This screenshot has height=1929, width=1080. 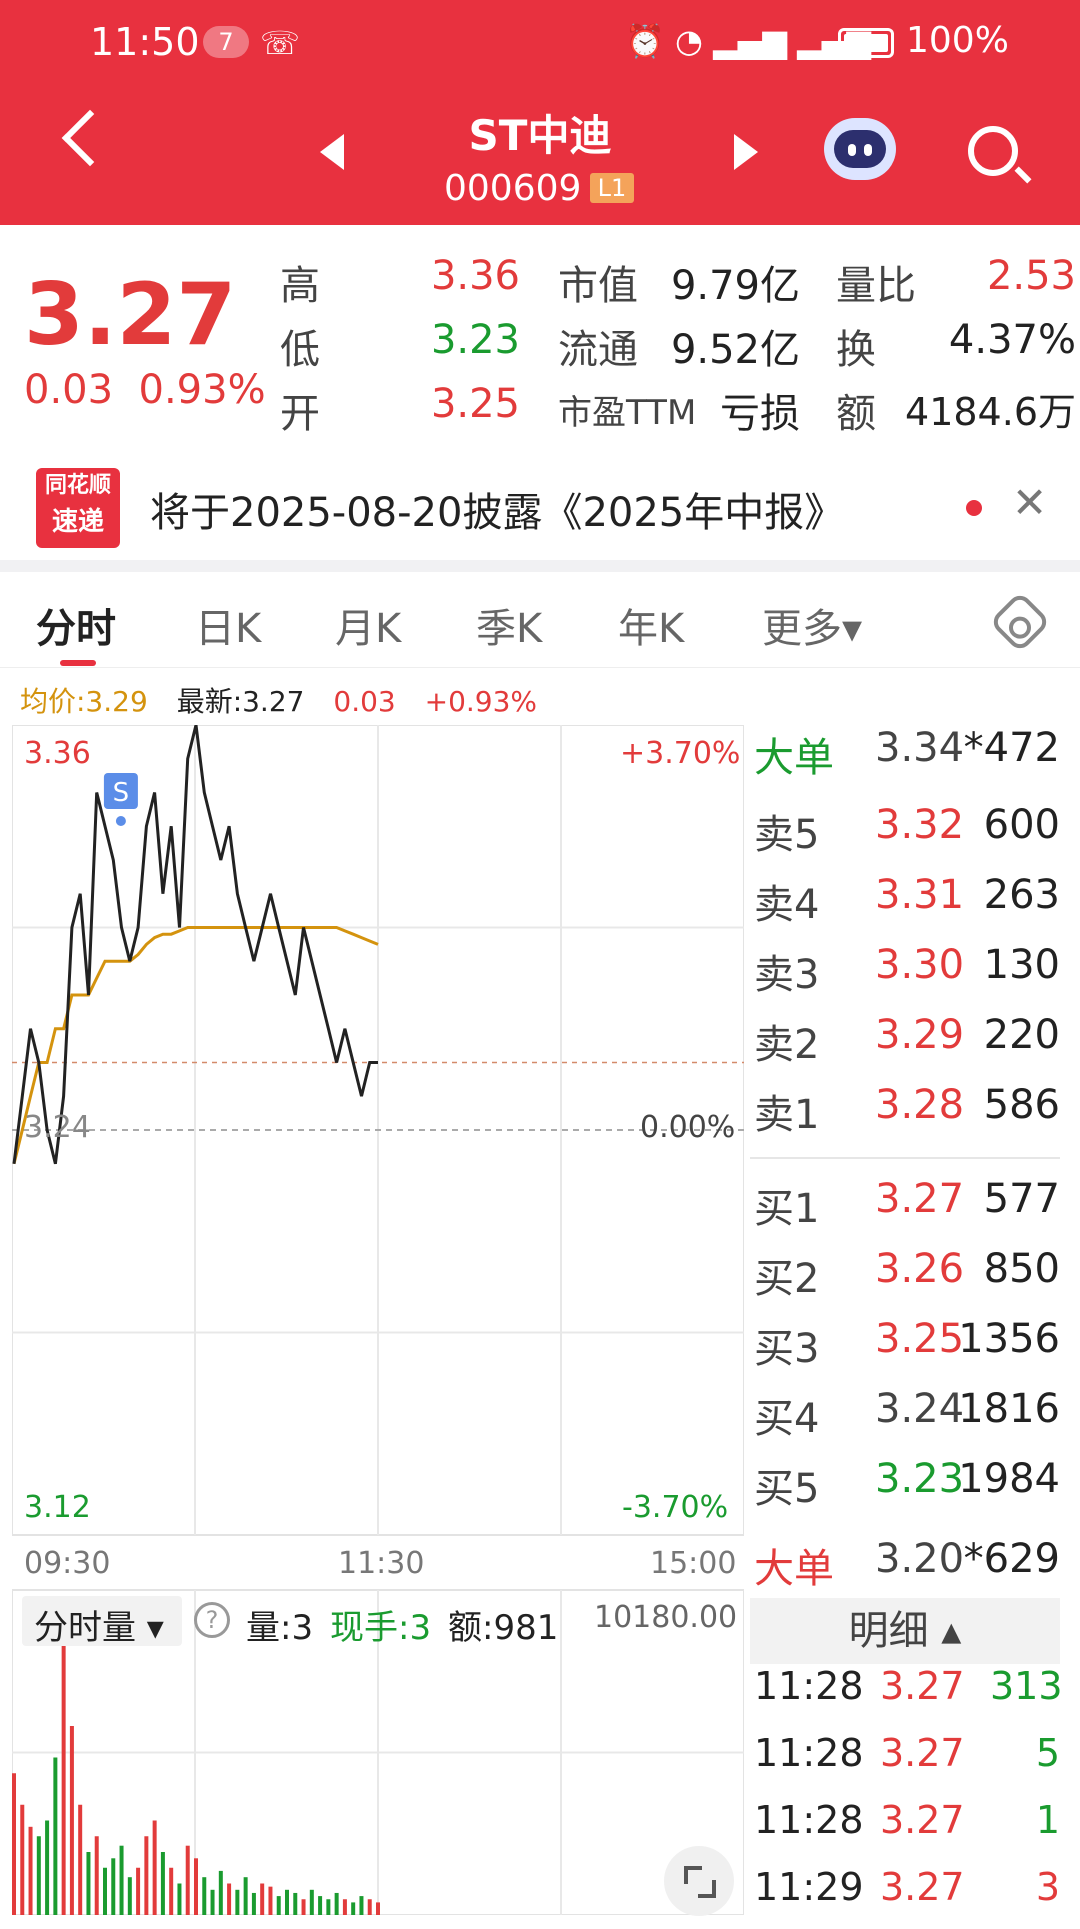 What do you see at coordinates (746, 152) in the screenshot?
I see `next-stock-button` at bounding box center [746, 152].